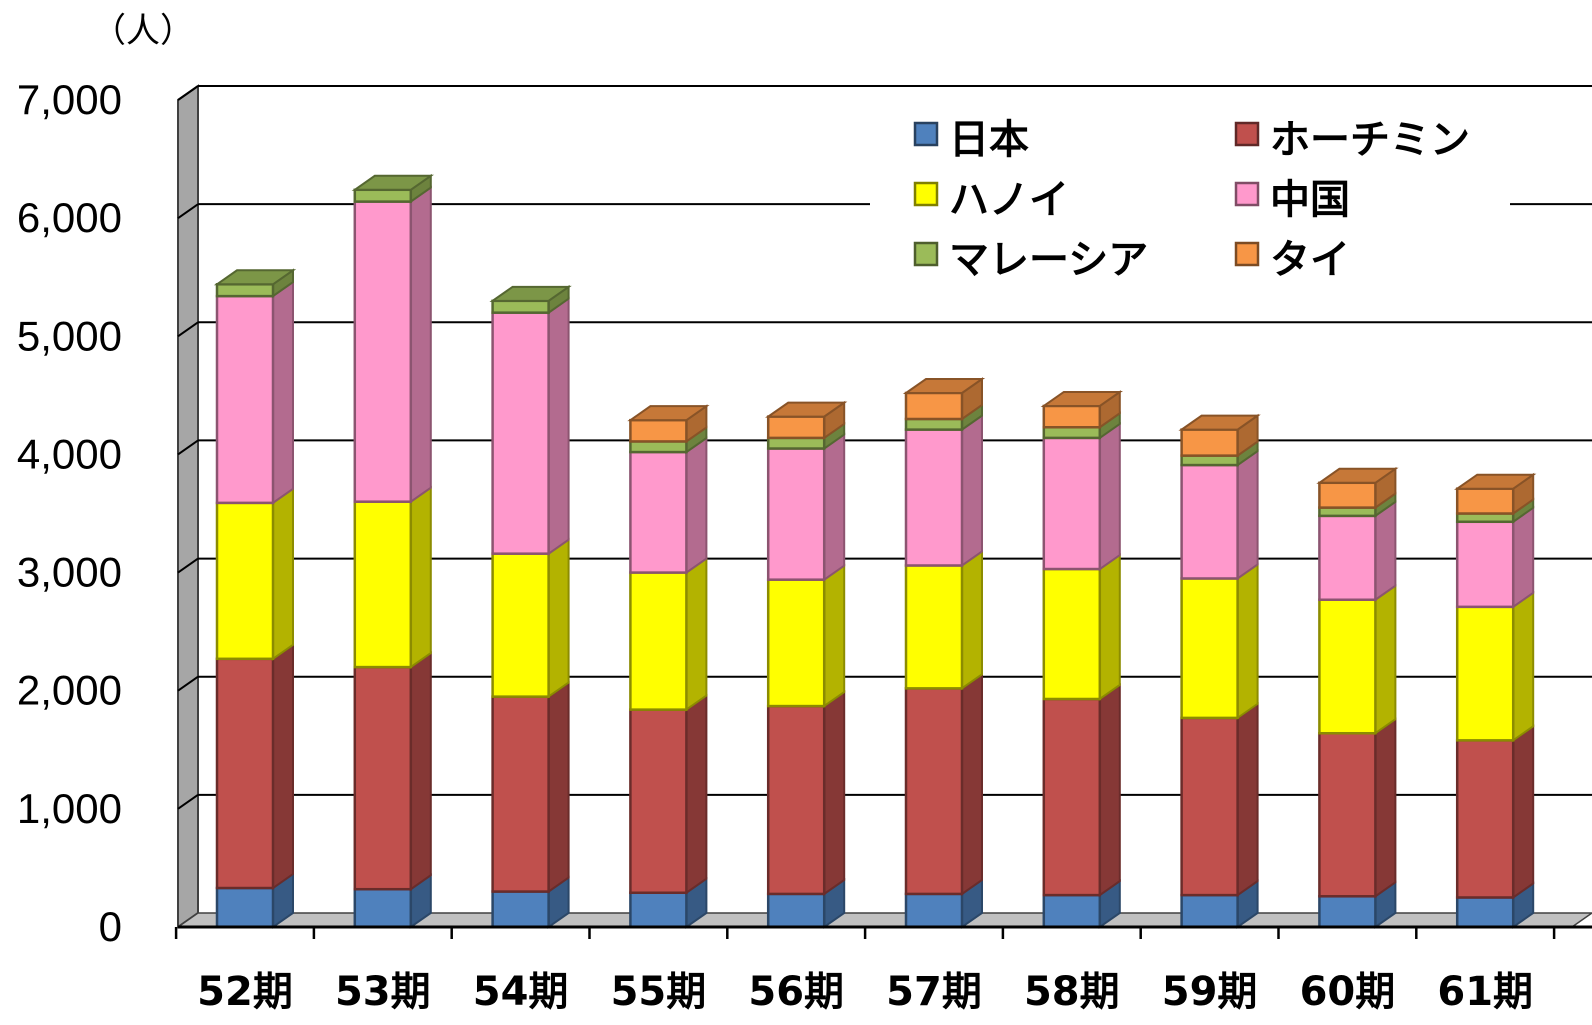  I want to click on legend-item: タイ, so click(1292, 260).